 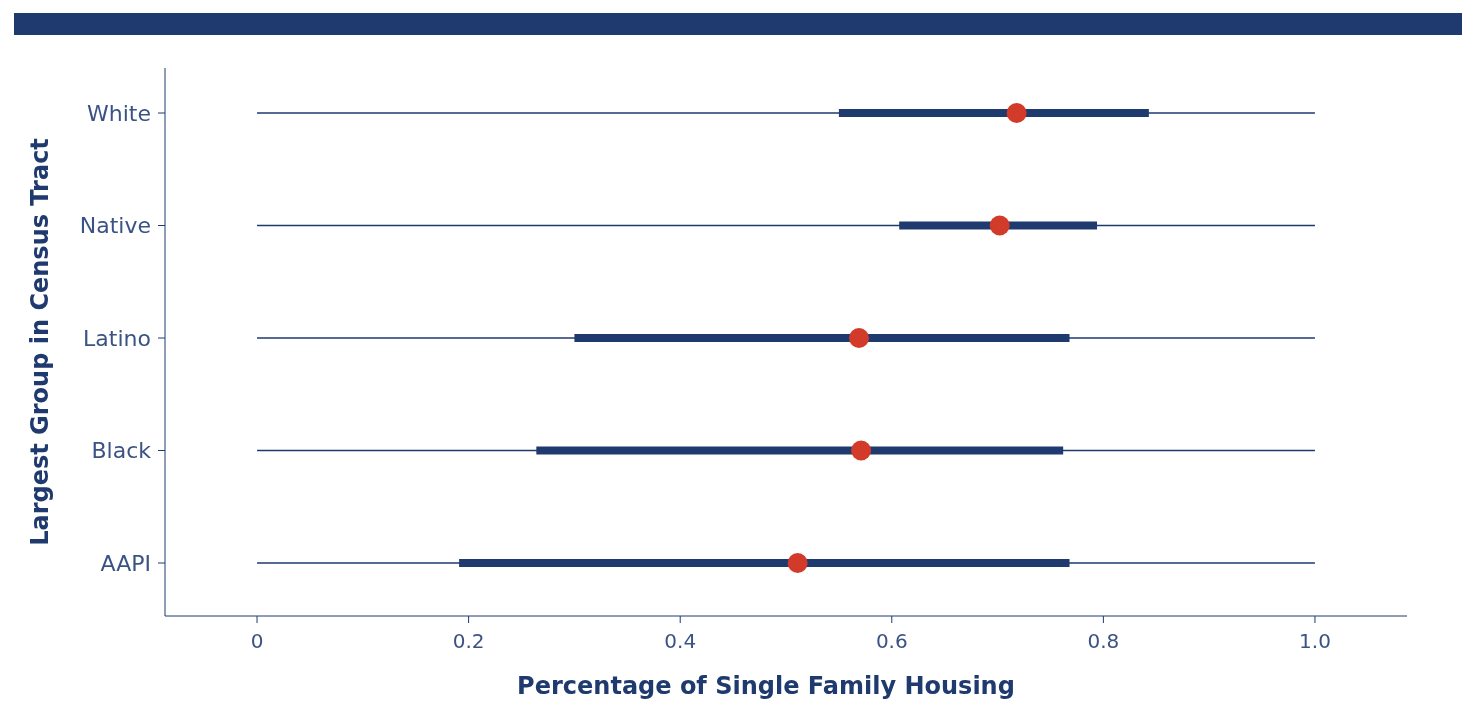 I want to click on x-tick-label: 0.2, so click(x=468, y=641).